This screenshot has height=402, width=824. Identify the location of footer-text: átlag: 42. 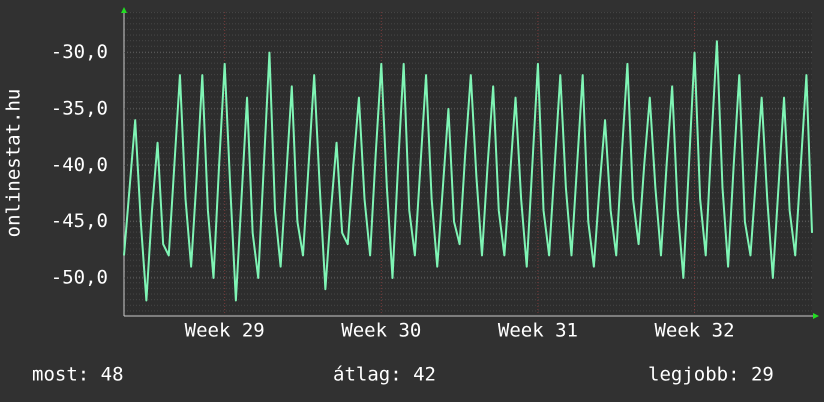
(384, 375).